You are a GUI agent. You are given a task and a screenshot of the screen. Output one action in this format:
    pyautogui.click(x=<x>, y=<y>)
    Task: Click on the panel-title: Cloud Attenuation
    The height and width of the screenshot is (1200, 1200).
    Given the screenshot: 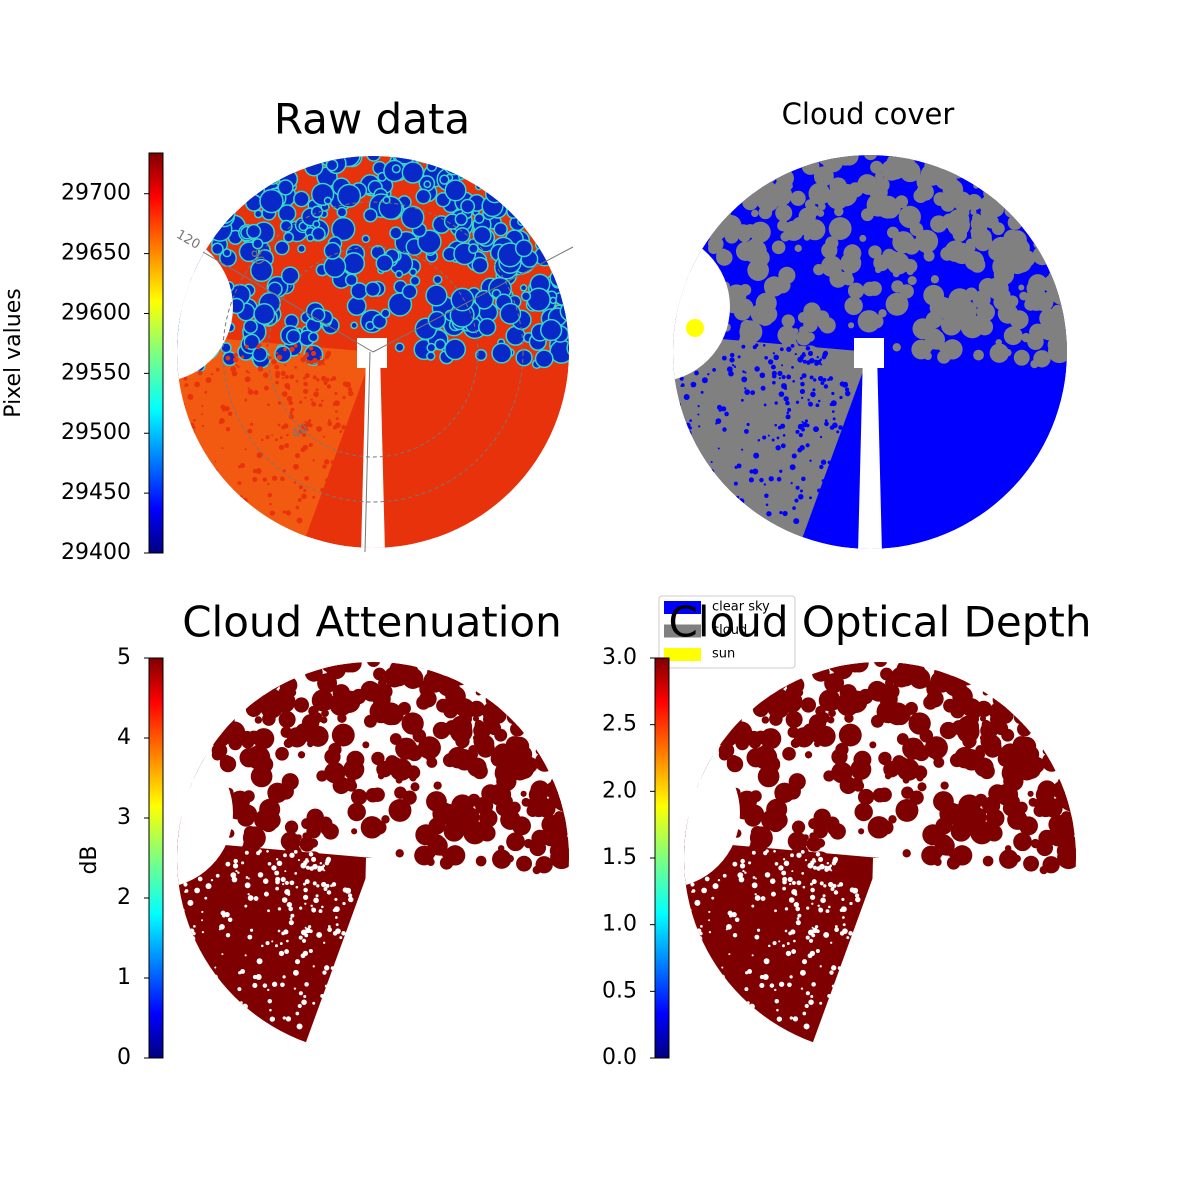 What is the action you would take?
    pyautogui.click(x=372, y=622)
    